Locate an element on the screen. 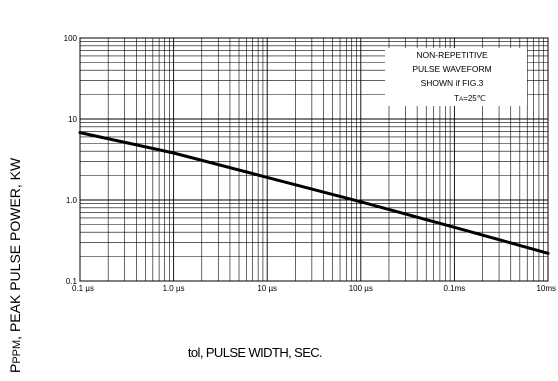 This screenshot has width=558, height=381. y-axis-label: PPPM, PEAK PULSE POWER, KW is located at coordinates (15, 265).